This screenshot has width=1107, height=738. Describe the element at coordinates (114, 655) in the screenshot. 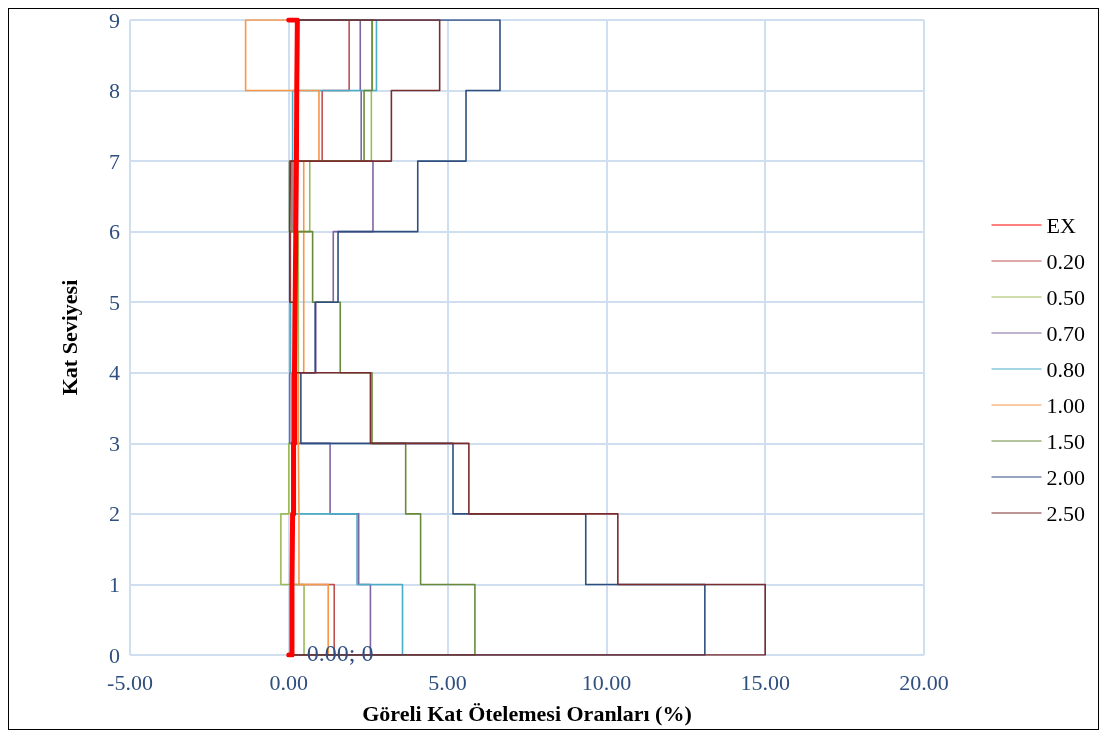

I see `y-tick-label: 0` at that location.